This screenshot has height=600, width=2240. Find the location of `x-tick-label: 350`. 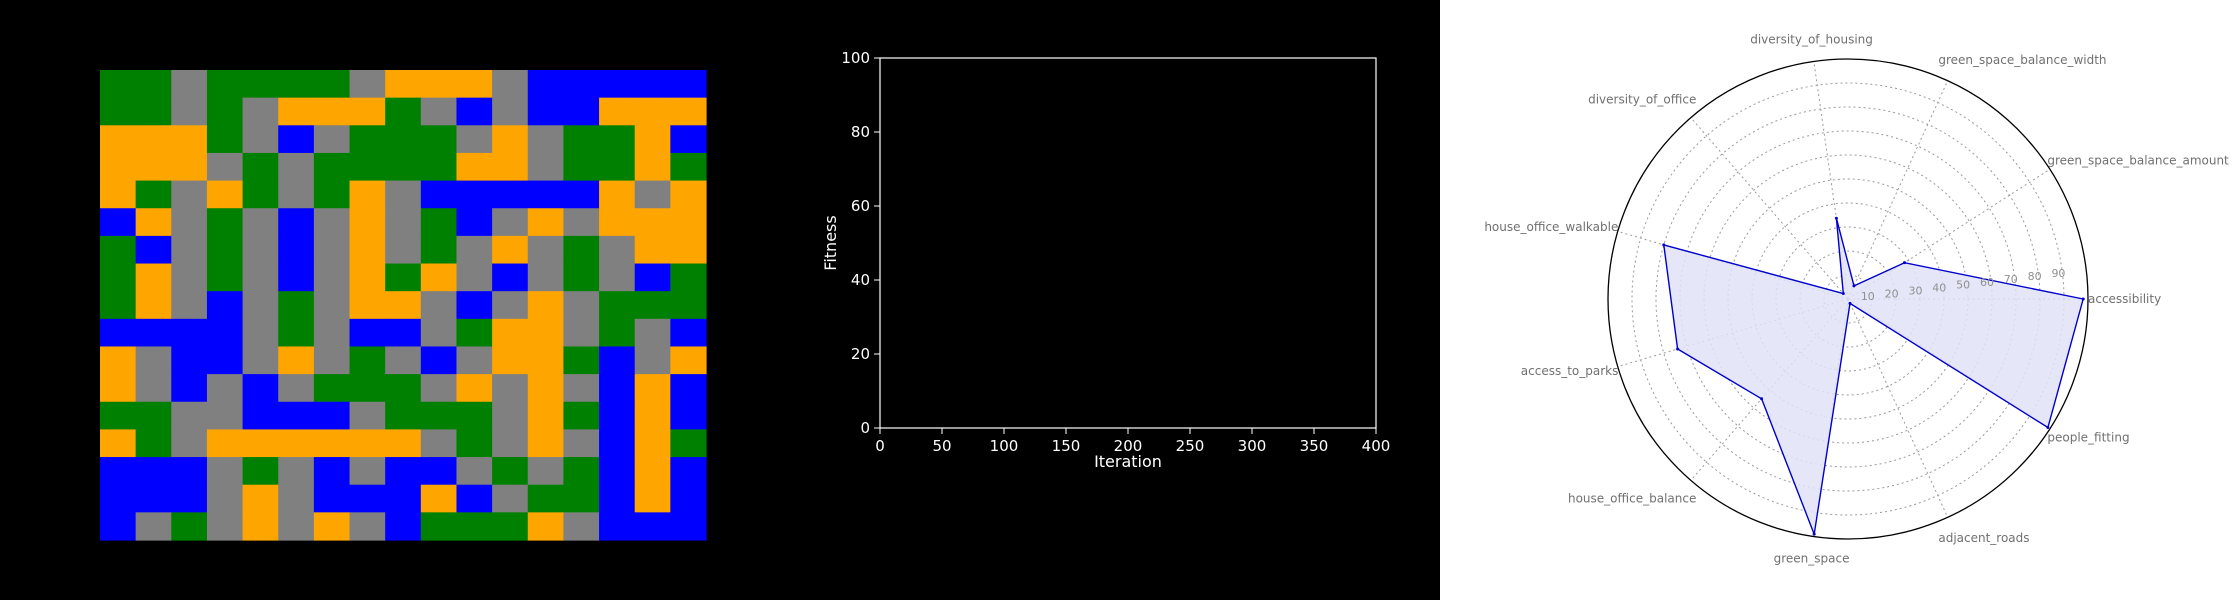

x-tick-label: 350 is located at coordinates (1314, 446).